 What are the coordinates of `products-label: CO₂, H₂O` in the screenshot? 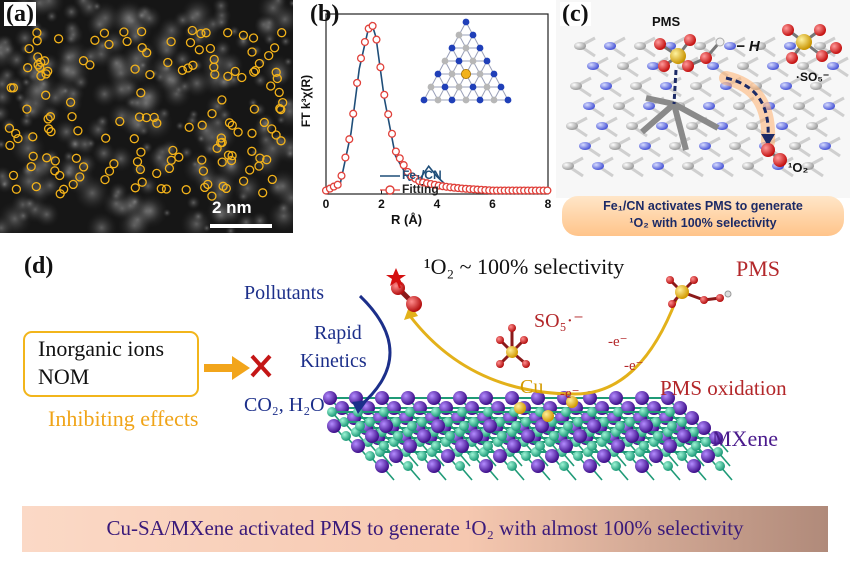 It's located at (284, 405).